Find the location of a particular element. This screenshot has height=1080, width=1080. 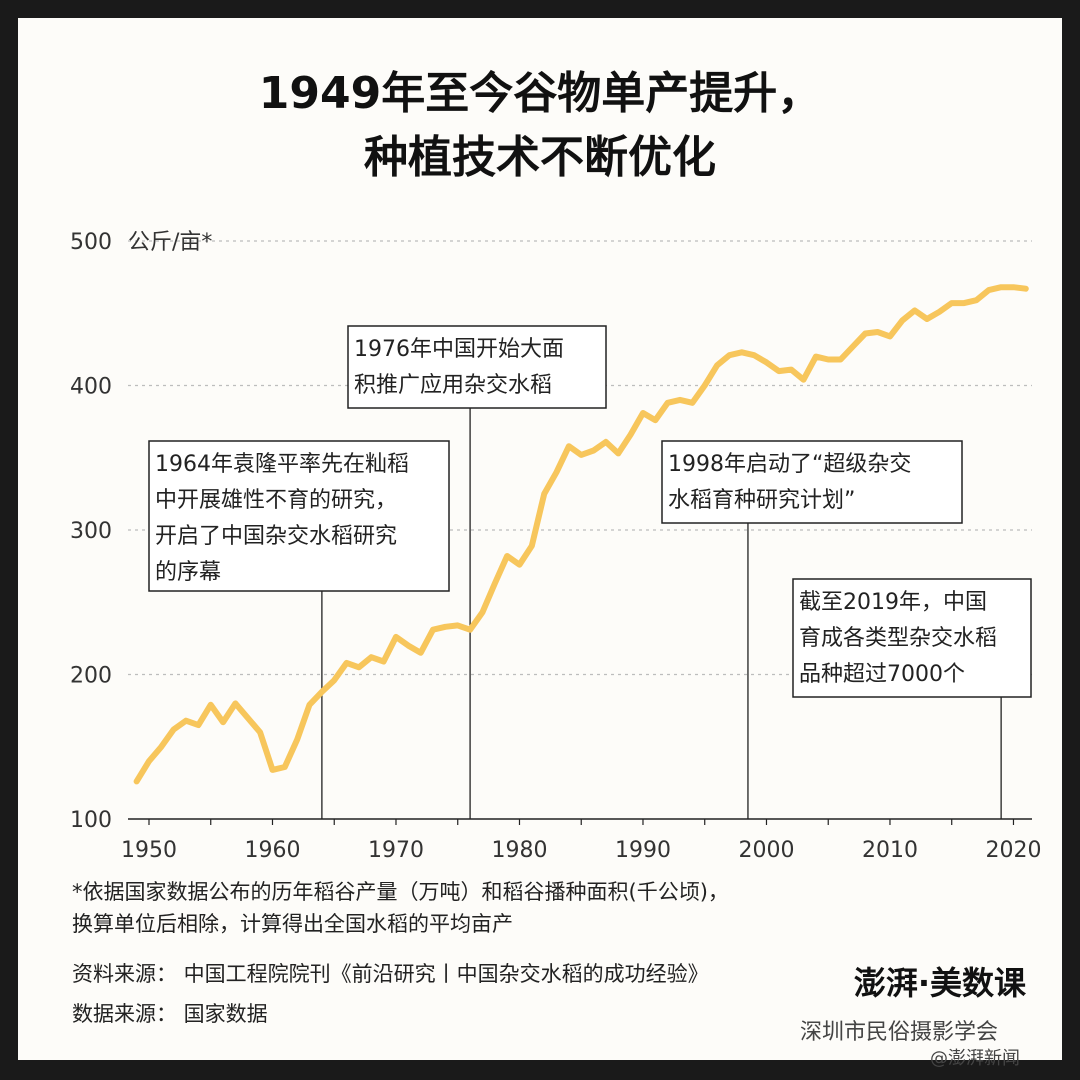

brand-logo: 澎湃·美数课 is located at coordinates (939, 983).